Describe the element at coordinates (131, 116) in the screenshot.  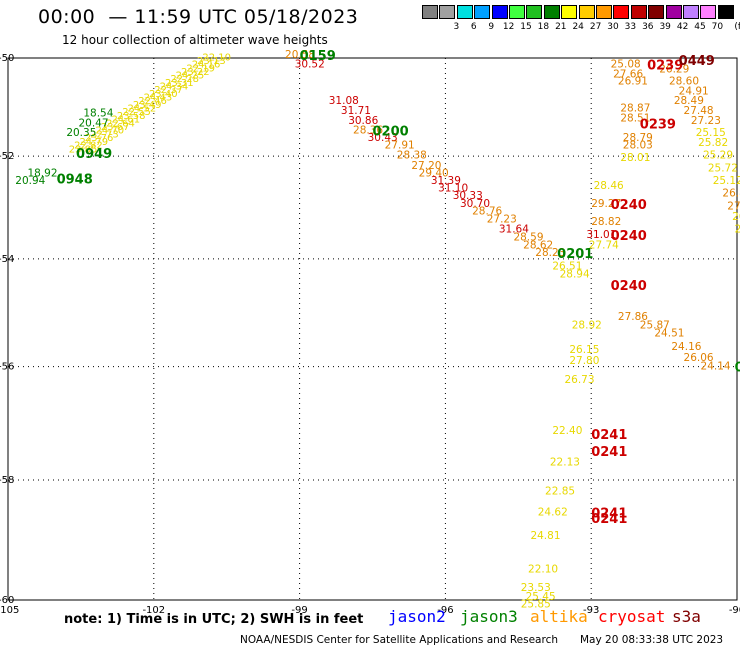
I see `swh-track-mark: 23.58` at that location.